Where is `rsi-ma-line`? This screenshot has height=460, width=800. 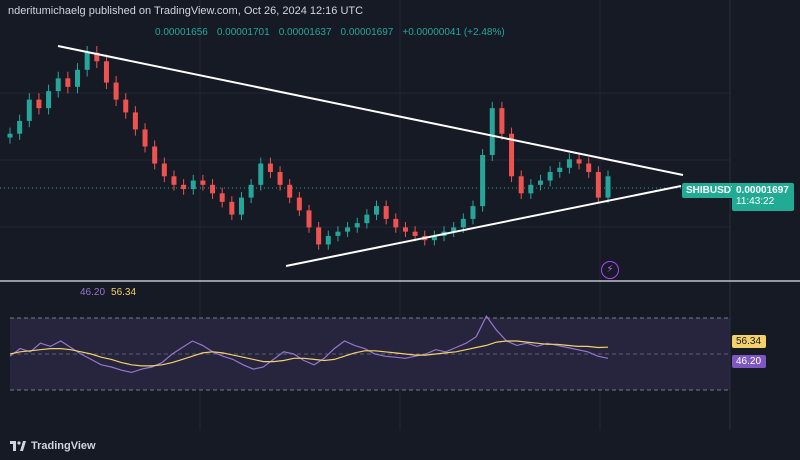 rsi-ma-line is located at coordinates (309, 353).